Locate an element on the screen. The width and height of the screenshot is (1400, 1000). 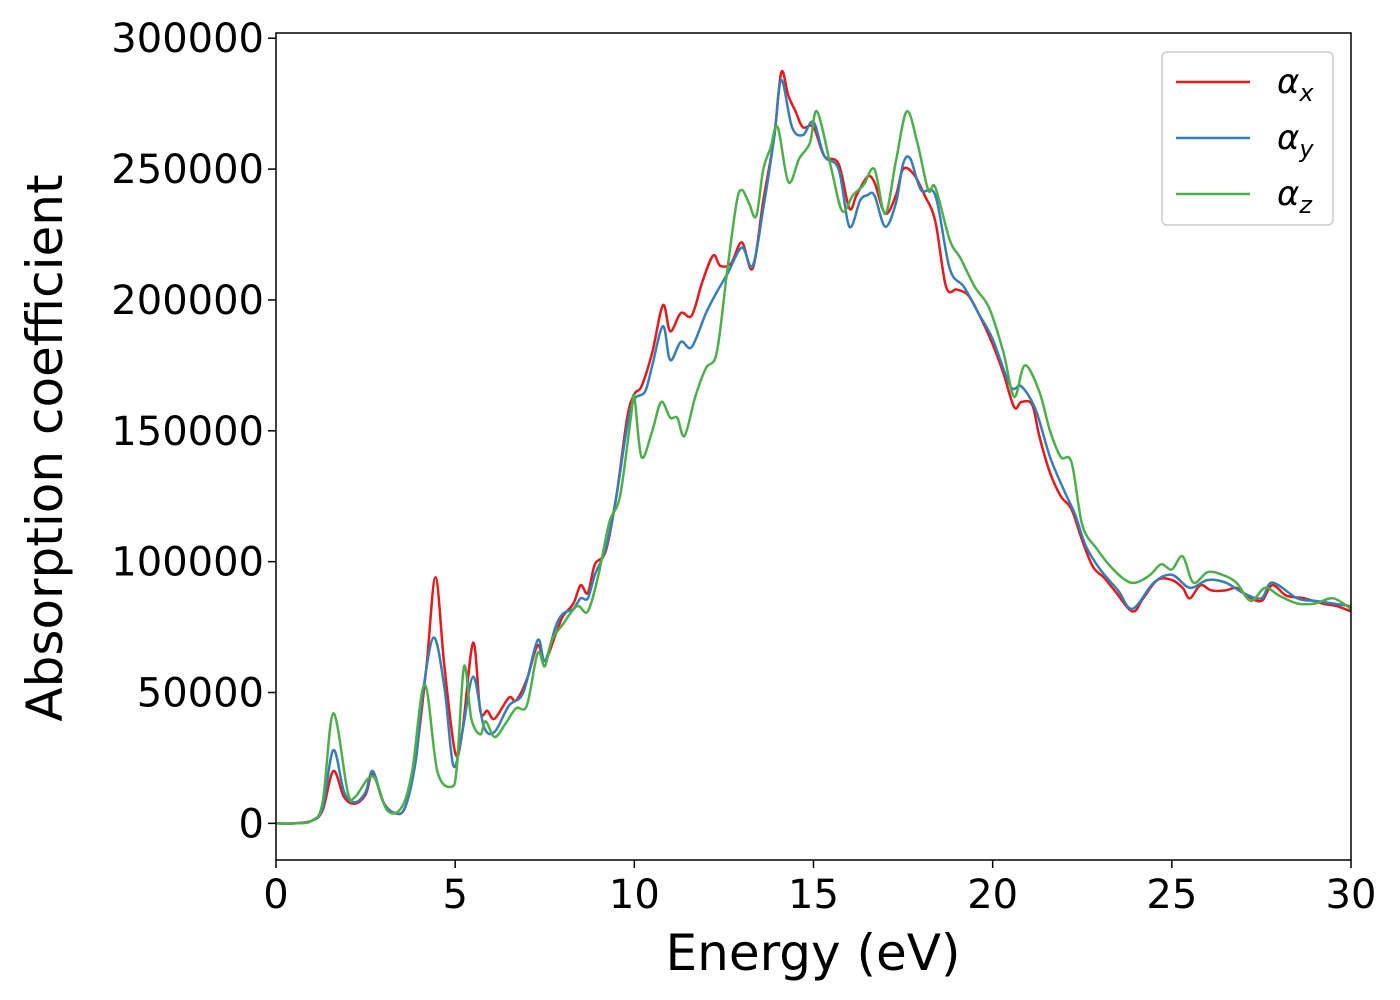
x-tick-label: 15 is located at coordinates (813, 895).